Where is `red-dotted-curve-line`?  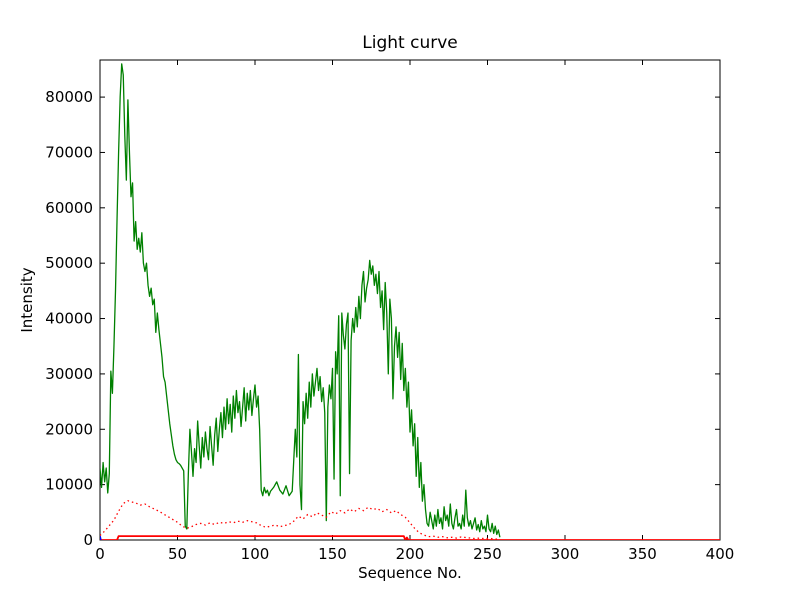 red-dotted-curve-line is located at coordinates (299, 520).